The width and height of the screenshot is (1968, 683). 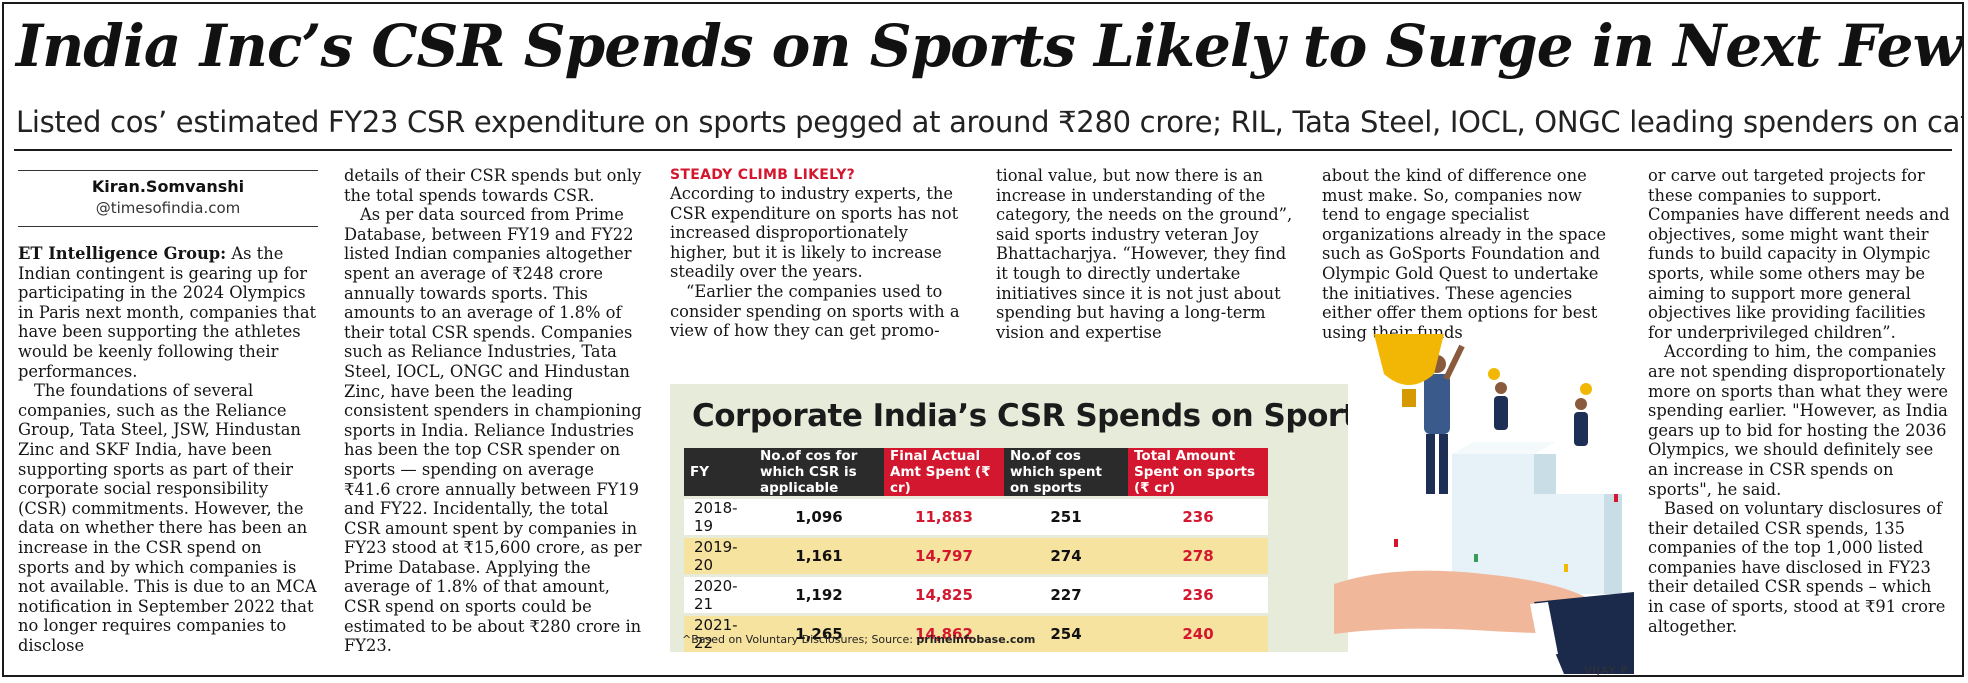 What do you see at coordinates (719, 634) in the screenshot?
I see `cell-fy: 2021-22` at bounding box center [719, 634].